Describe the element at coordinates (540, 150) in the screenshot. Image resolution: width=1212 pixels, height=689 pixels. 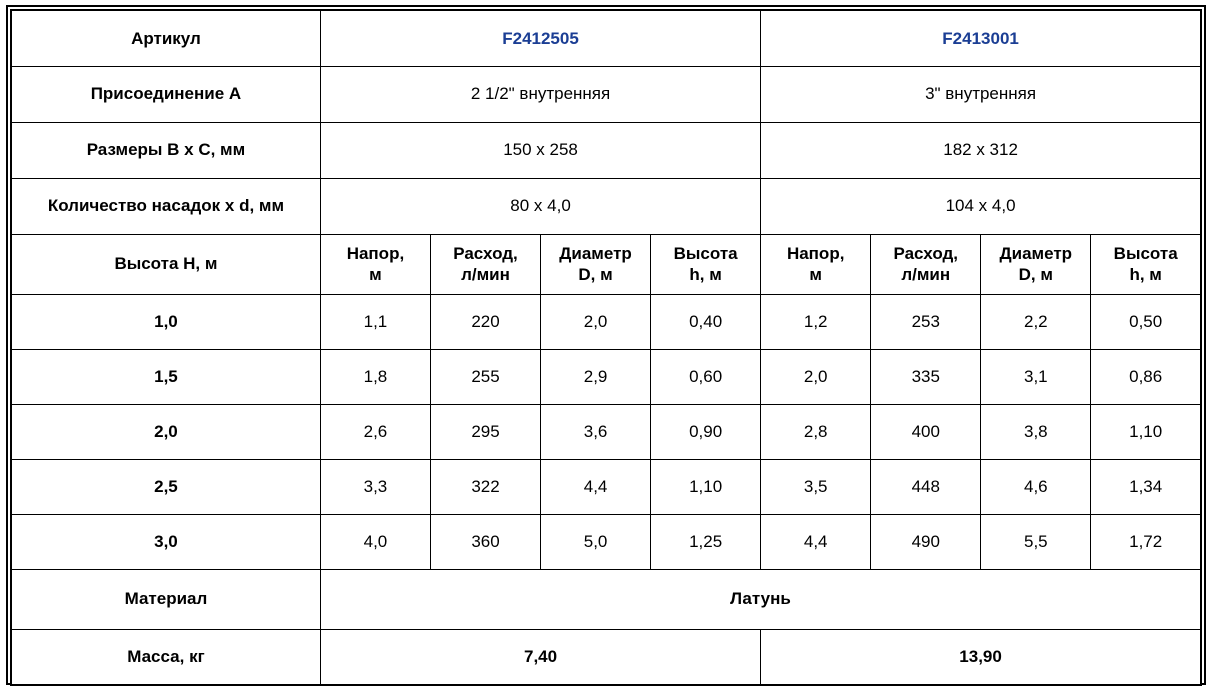
I see `dimensions-value-1: 150 x 258` at that location.